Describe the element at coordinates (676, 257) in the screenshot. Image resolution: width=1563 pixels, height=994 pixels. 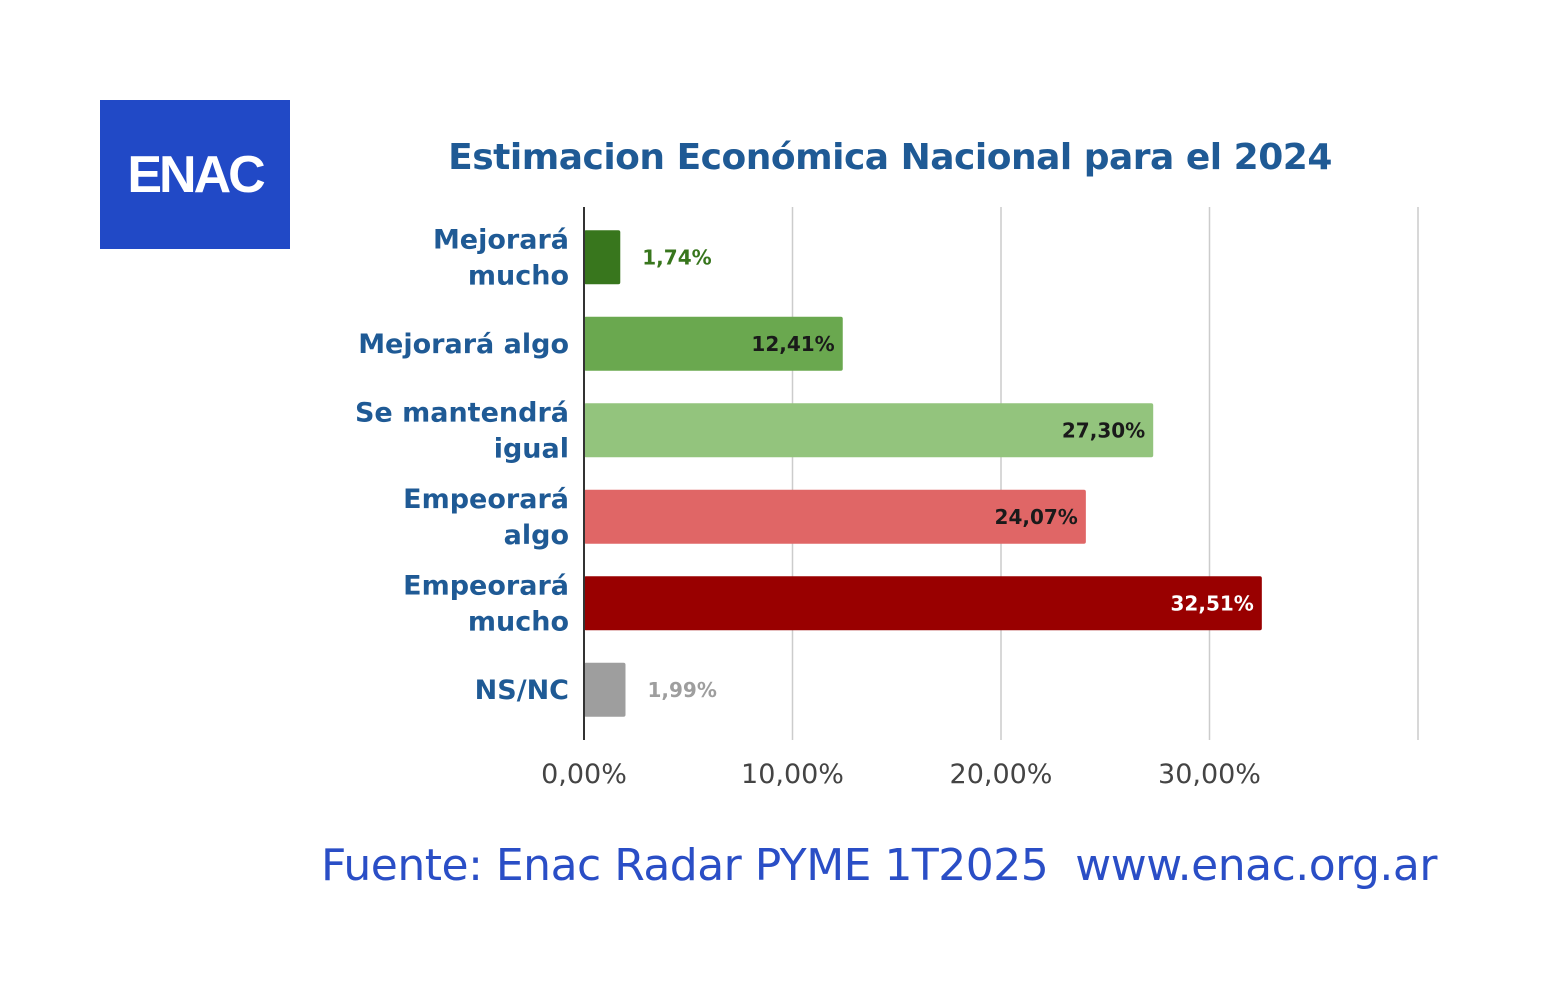
I see `data-label: 1,74%` at that location.